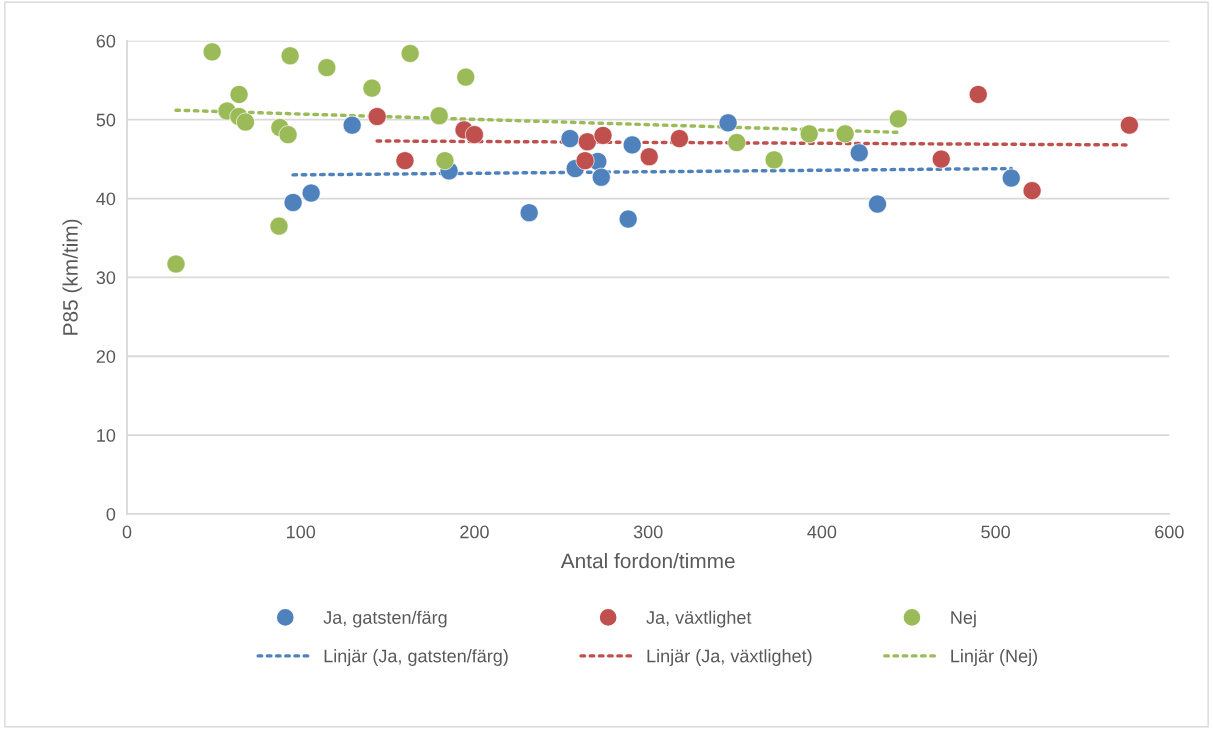 Image resolution: width=1213 pixels, height=729 pixels. Describe the element at coordinates (822, 532) in the screenshot. I see `x-tick-label: 400` at that location.